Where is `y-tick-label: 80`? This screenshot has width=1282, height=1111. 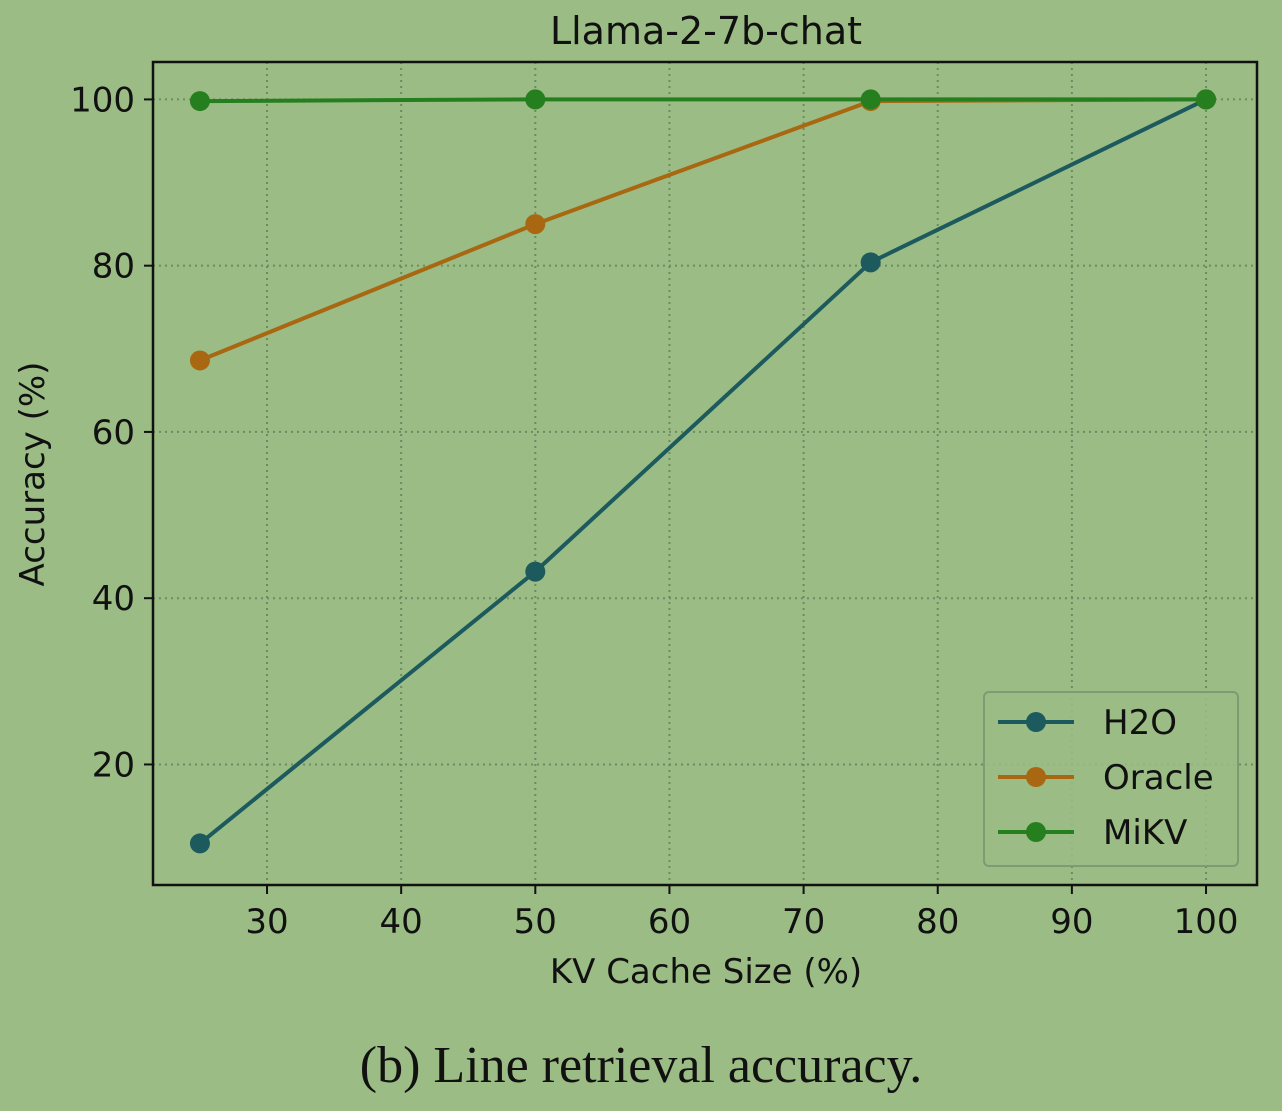 y-tick-label: 80 is located at coordinates (113, 267).